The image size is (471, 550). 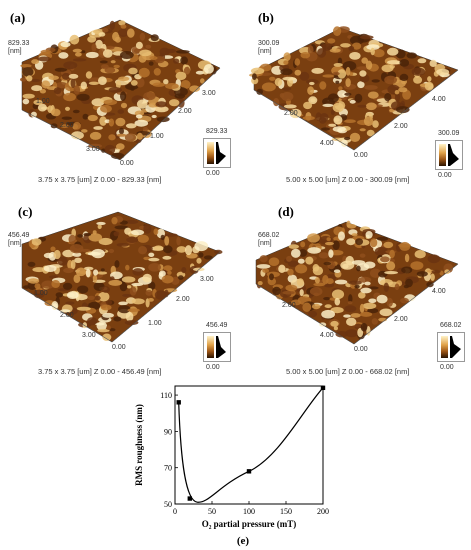 I want to click on caption-a: 3.75 x 3.75 [um] Z 0.00 - 829.33 [nm], so click(x=100, y=179).